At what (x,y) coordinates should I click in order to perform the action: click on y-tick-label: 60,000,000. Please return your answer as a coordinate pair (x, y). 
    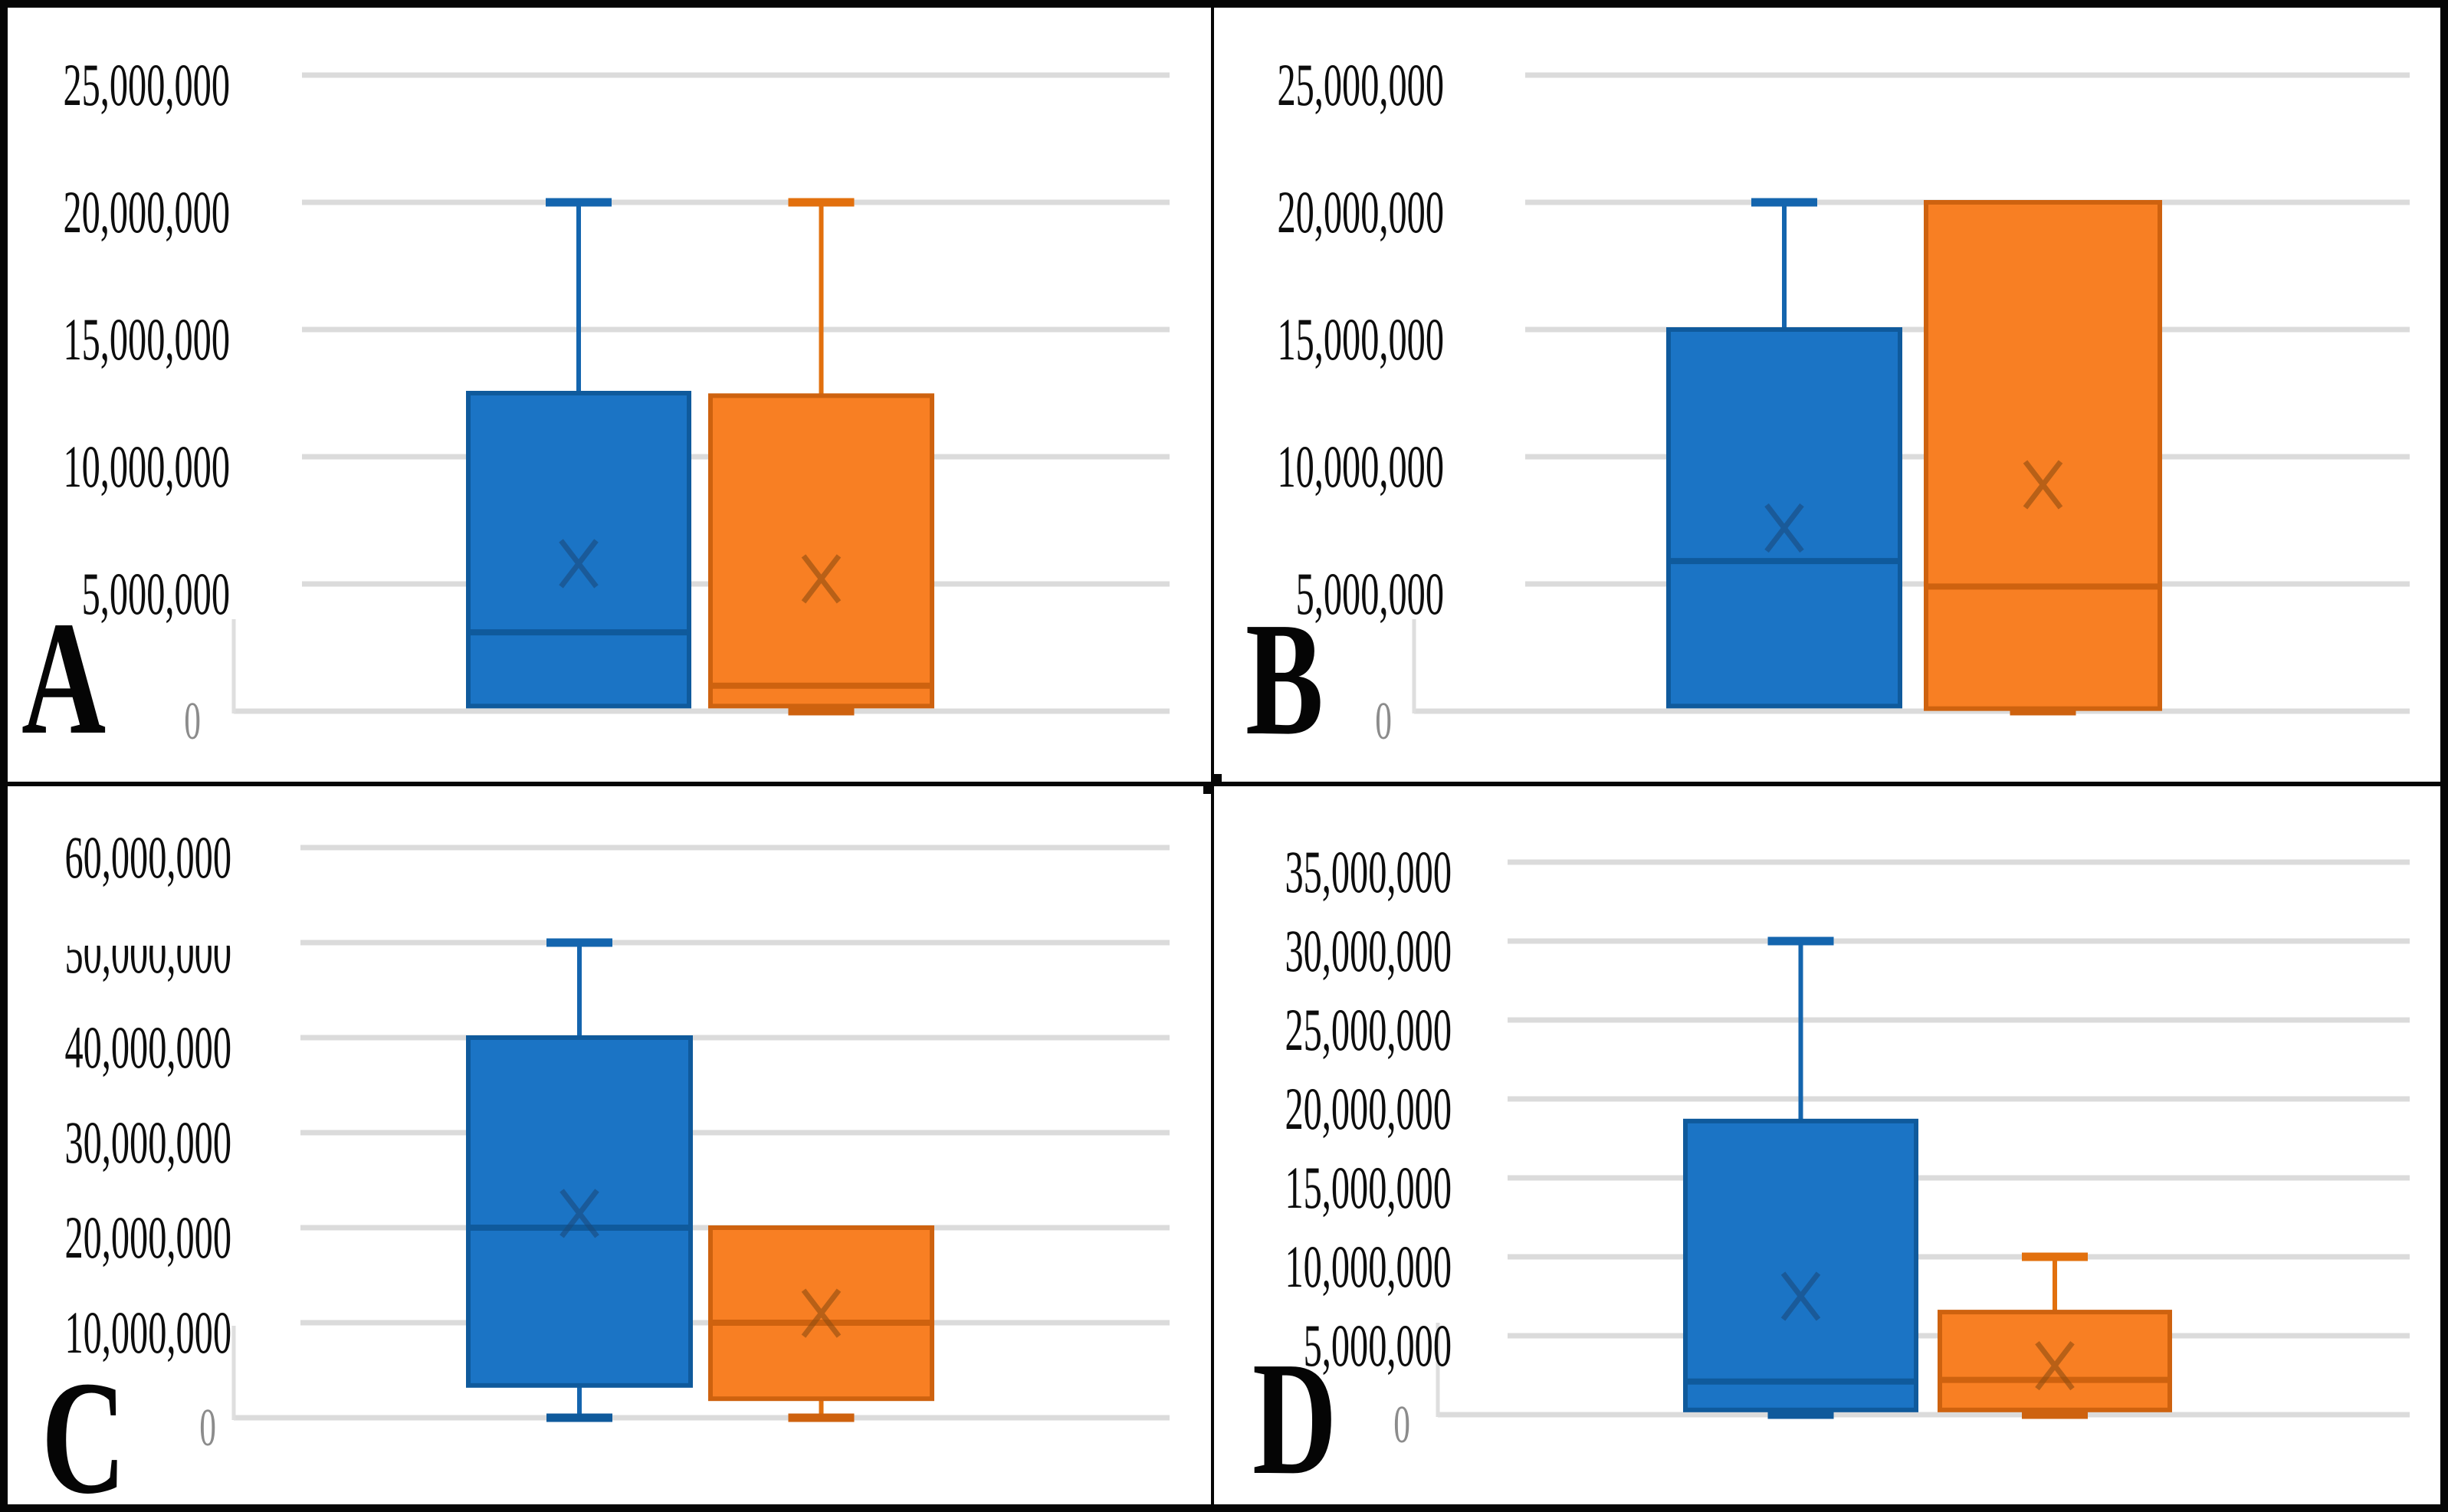
    Looking at the image, I should click on (147, 858).